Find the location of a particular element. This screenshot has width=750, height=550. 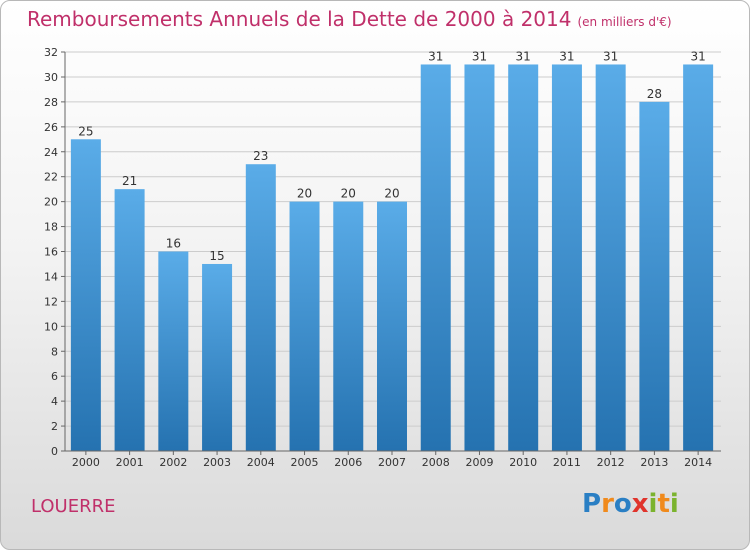

x-tick-label: 2004 is located at coordinates (261, 462).